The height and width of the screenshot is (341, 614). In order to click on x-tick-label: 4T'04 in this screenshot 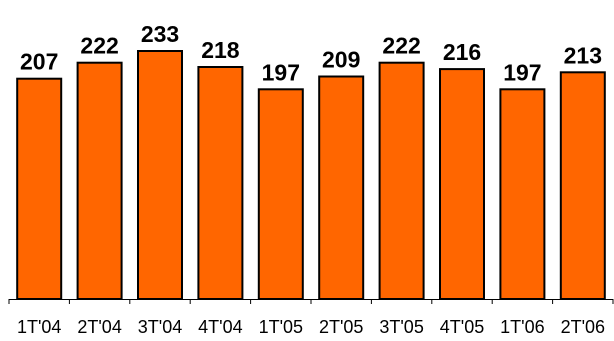, I will do `click(220, 327)`.